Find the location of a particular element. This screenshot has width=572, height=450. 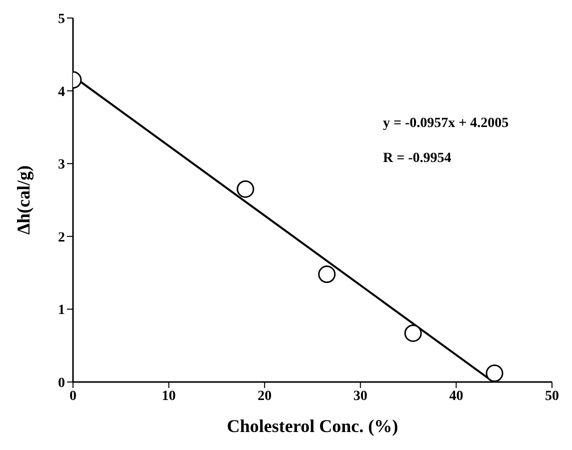

y-tick-label: 3 is located at coordinates (61, 165).